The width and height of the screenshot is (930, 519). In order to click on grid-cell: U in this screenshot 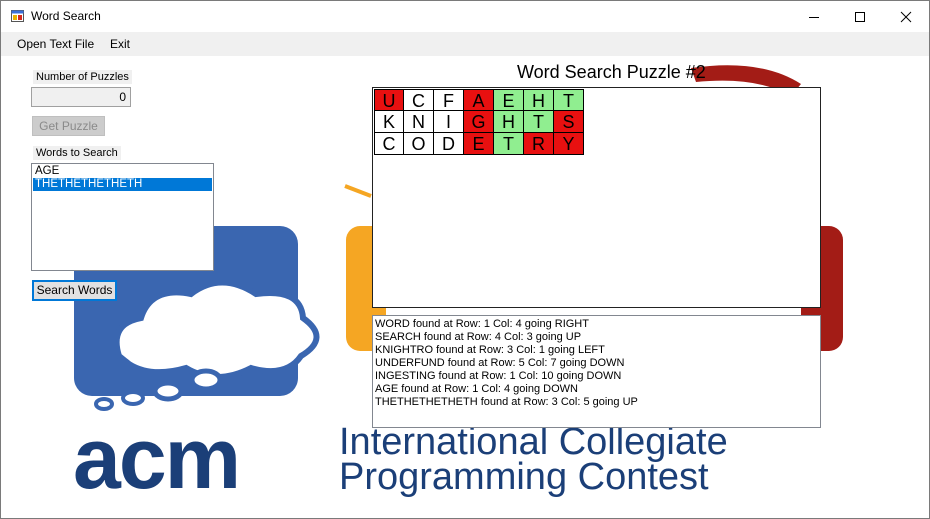, I will do `click(389, 100)`.